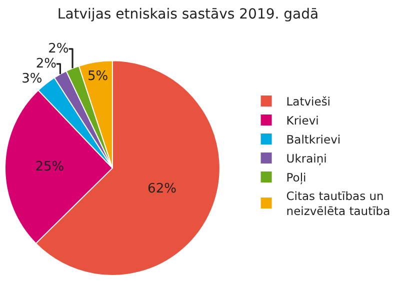 This screenshot has width=400, height=290. Describe the element at coordinates (188, 14) in the screenshot. I see `chart-title: Latvijas etniskais sastāvs 2019. gadā` at that location.